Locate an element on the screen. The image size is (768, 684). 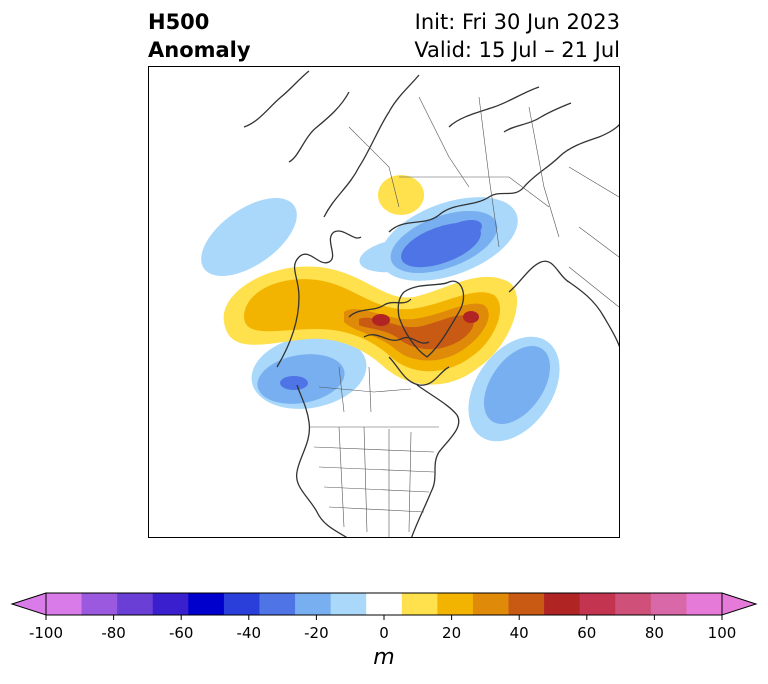
colorbar-tick-label: -40 is located at coordinates (249, 633).